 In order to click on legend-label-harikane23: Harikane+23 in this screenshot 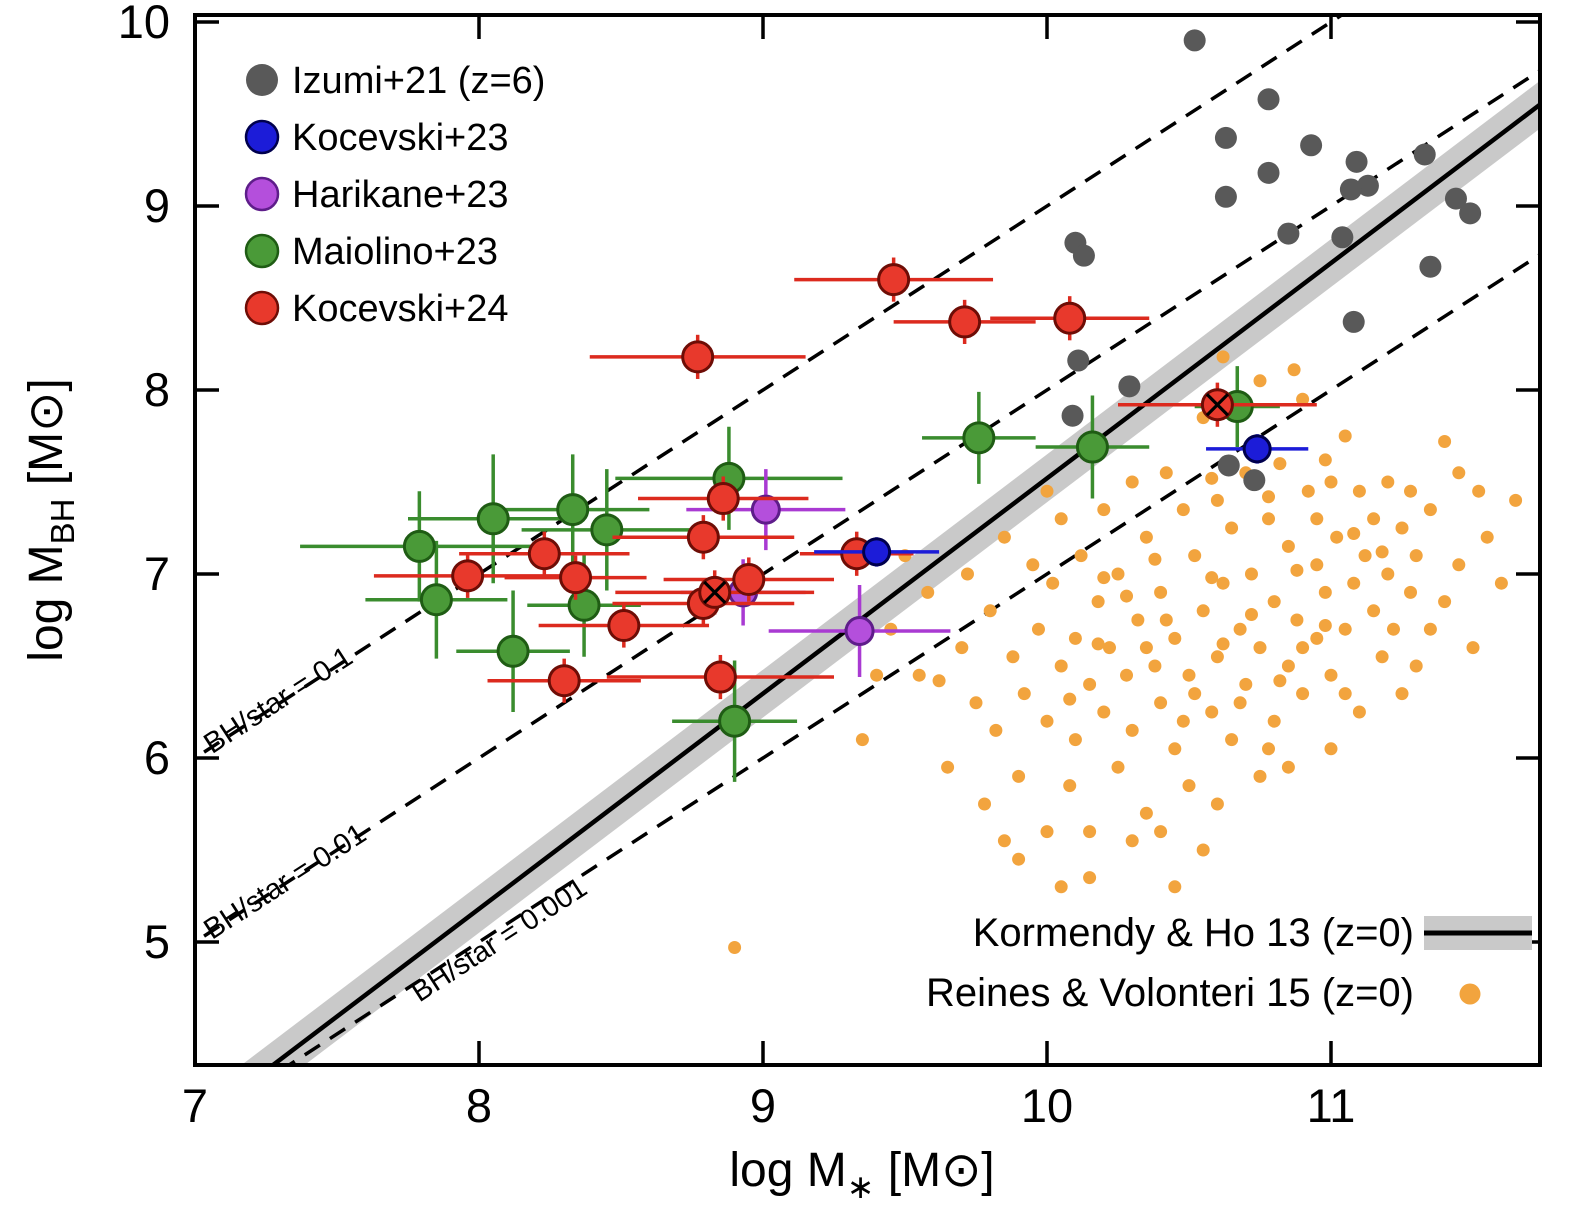, I will do `click(400, 195)`.